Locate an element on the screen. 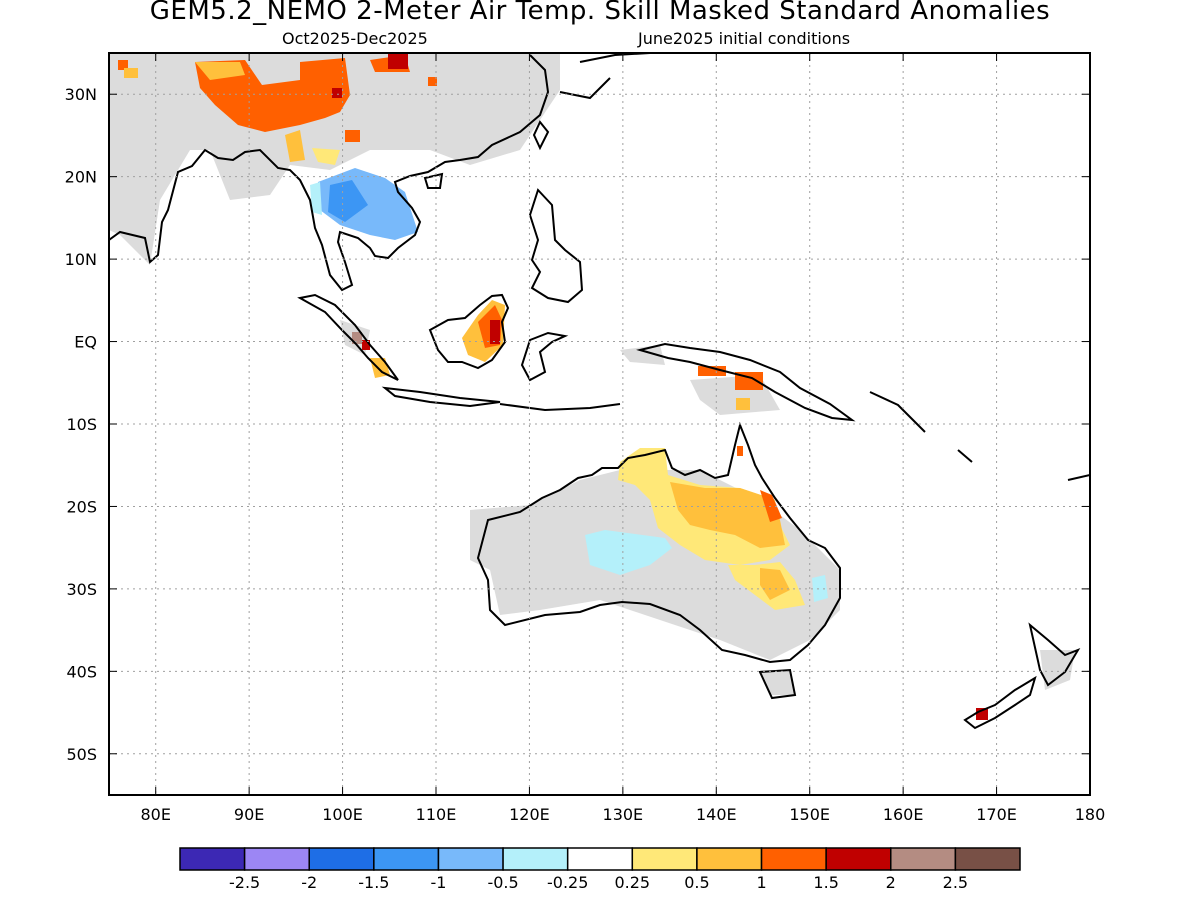 This screenshot has height=900, width=1200. lat-tick-label: 20S is located at coordinates (81, 506).